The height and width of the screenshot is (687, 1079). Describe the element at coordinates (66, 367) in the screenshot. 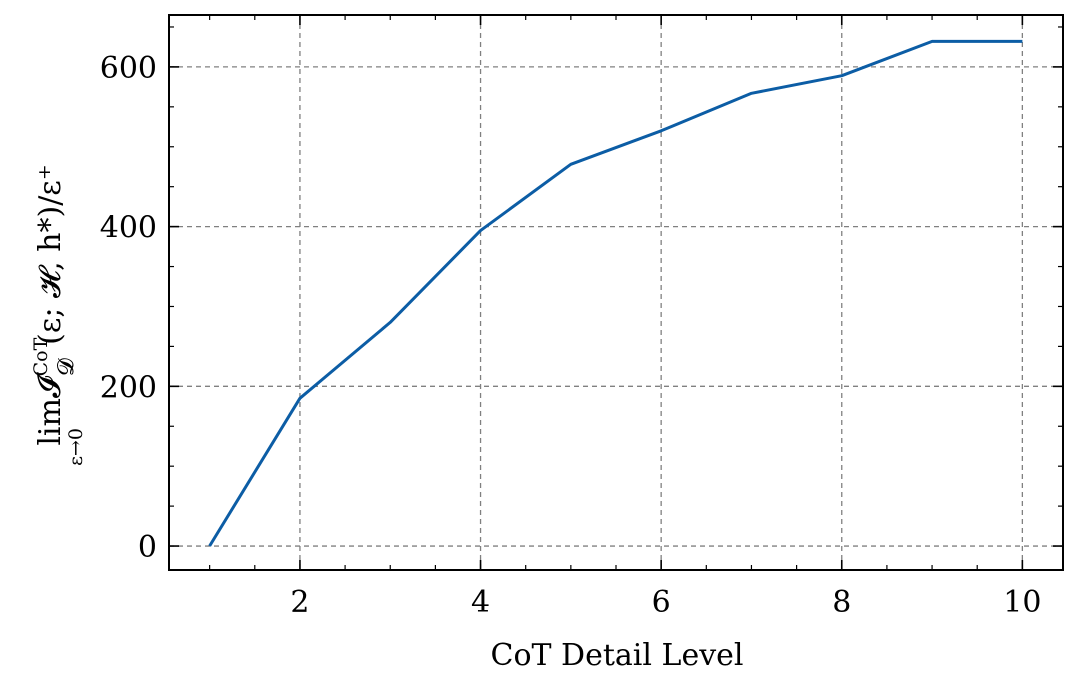

I see `y-label-sub: 𝓓` at that location.